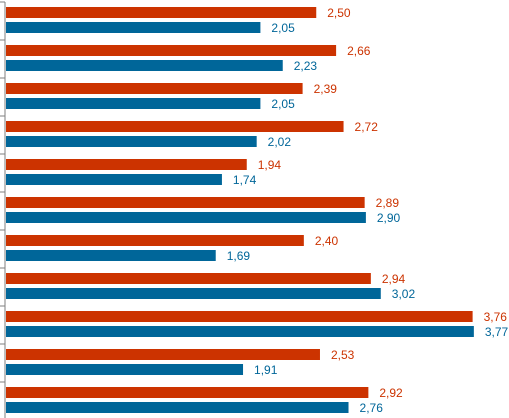  What do you see at coordinates (388, 203) in the screenshot?
I see `data-label-series-1: 2,89` at bounding box center [388, 203].